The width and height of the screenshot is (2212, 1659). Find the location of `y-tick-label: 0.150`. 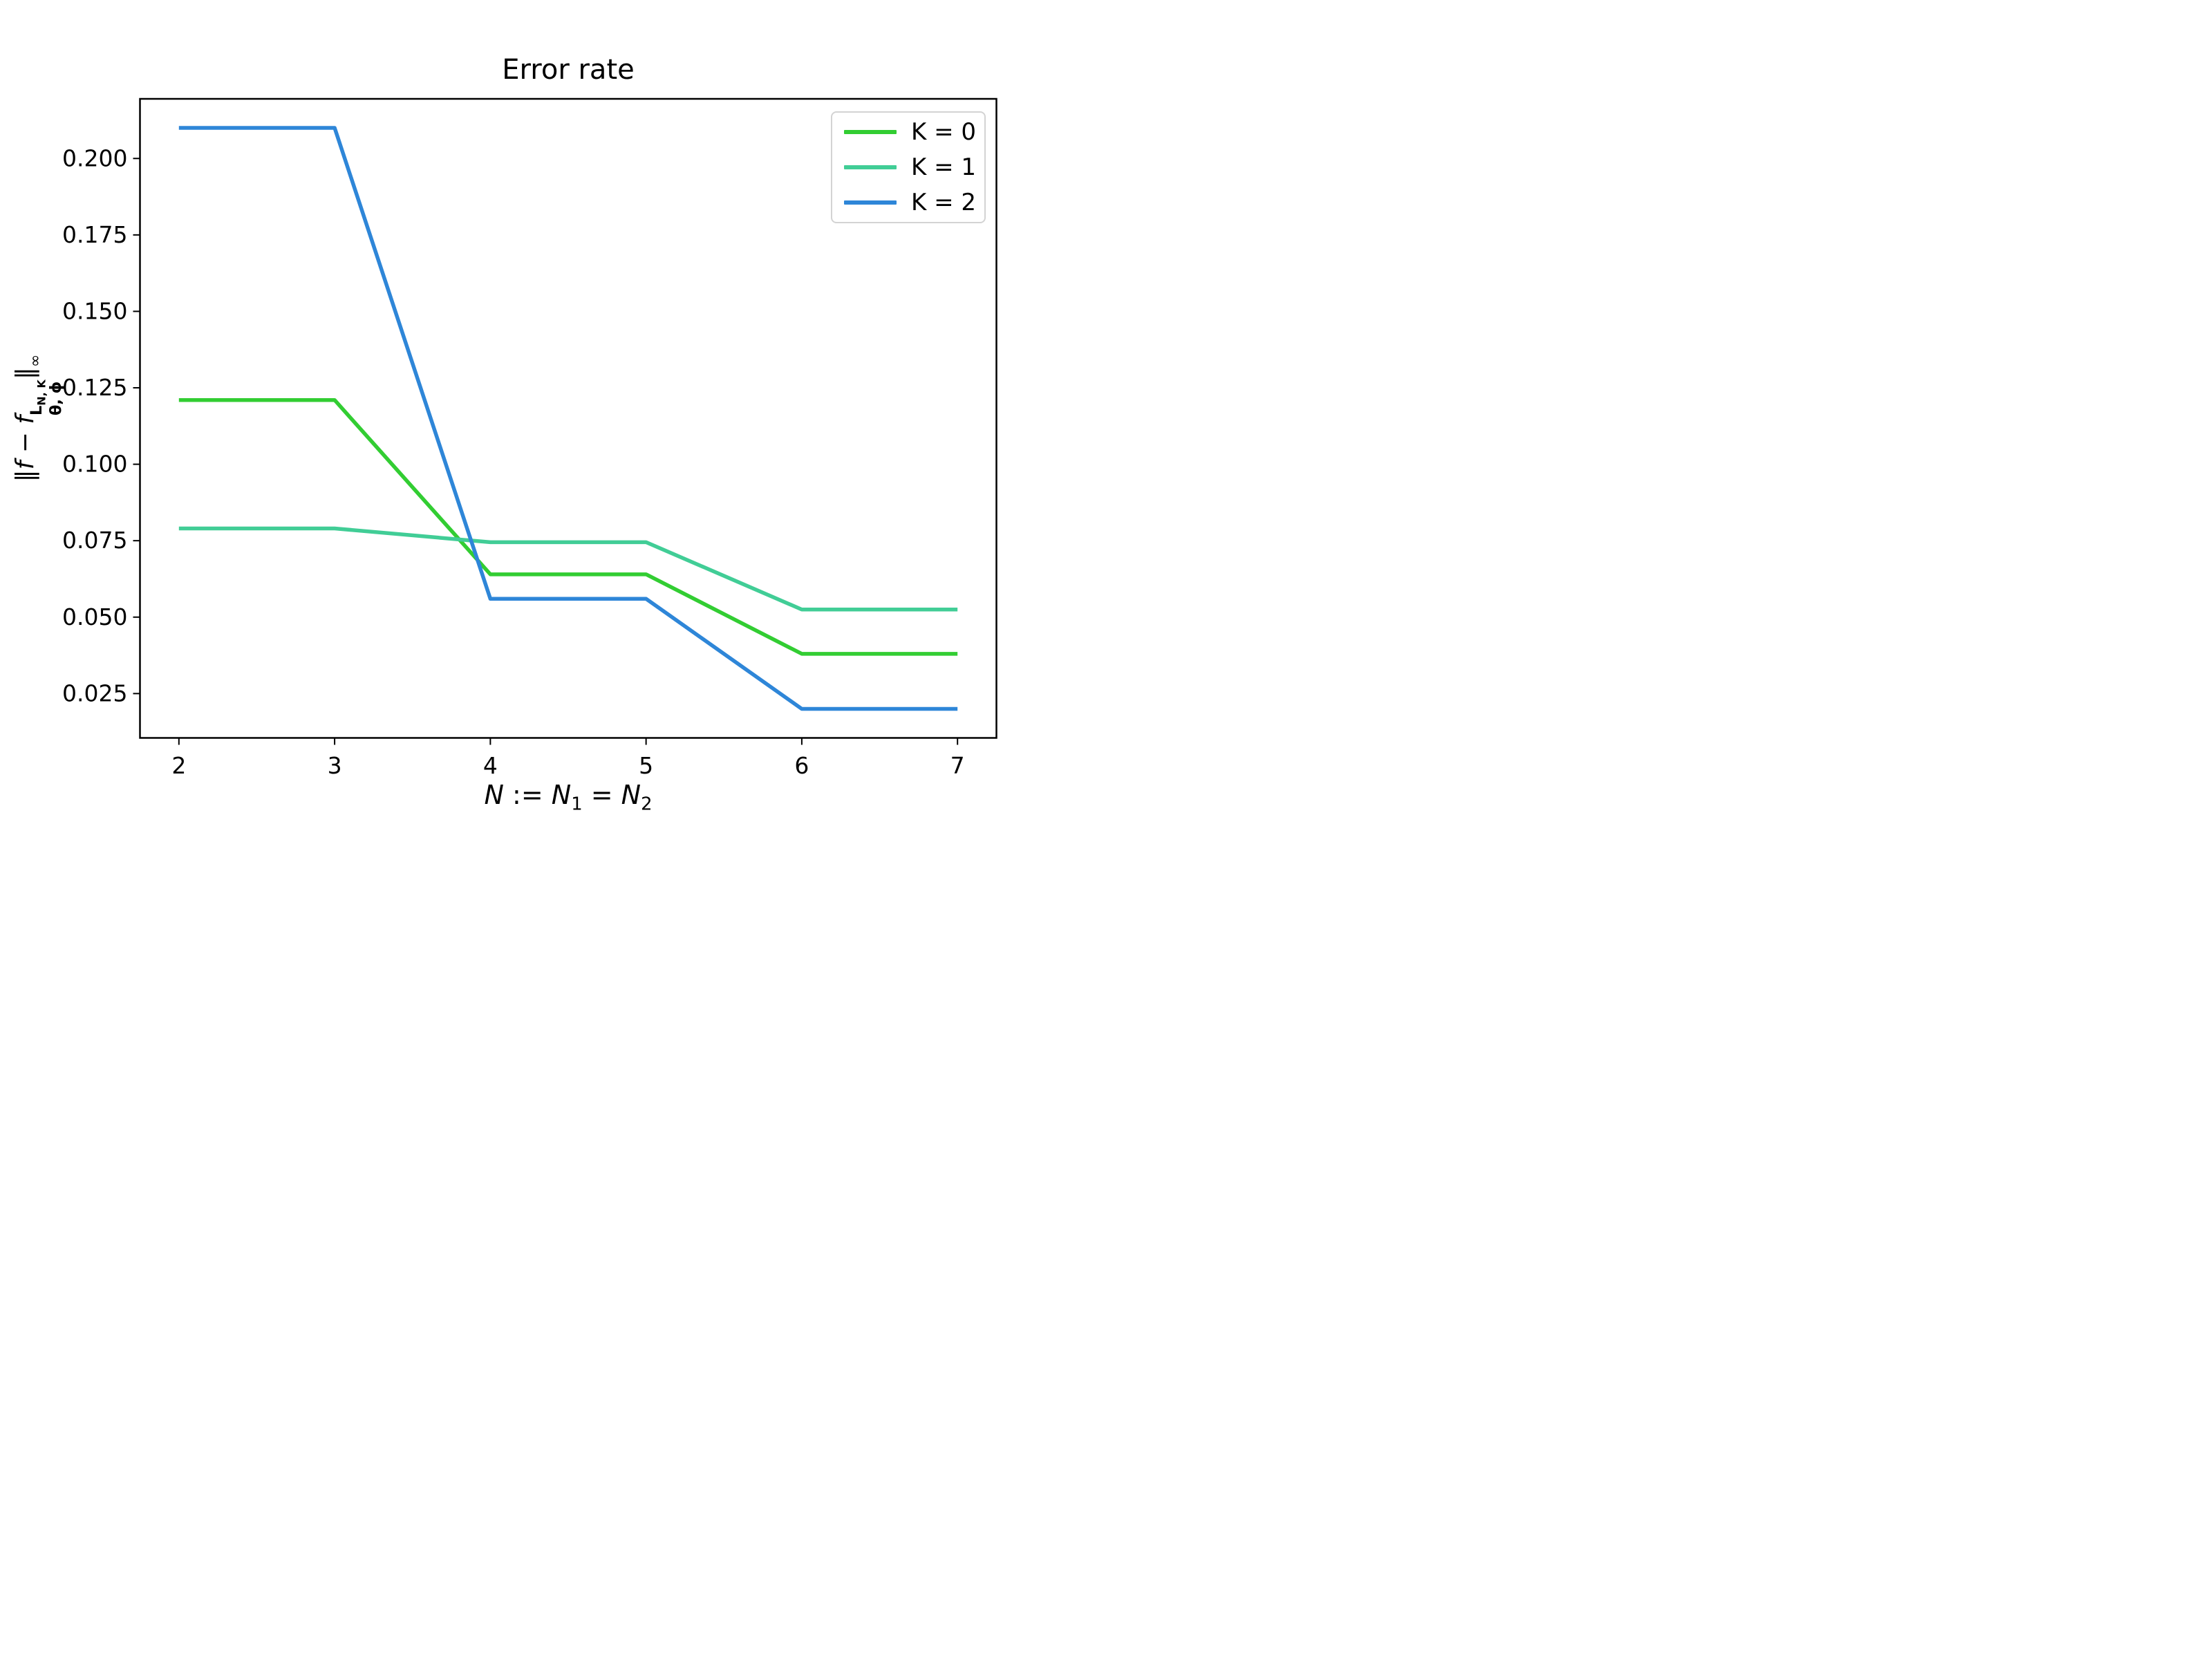

y-tick-label: 0.150 is located at coordinates (94, 310).